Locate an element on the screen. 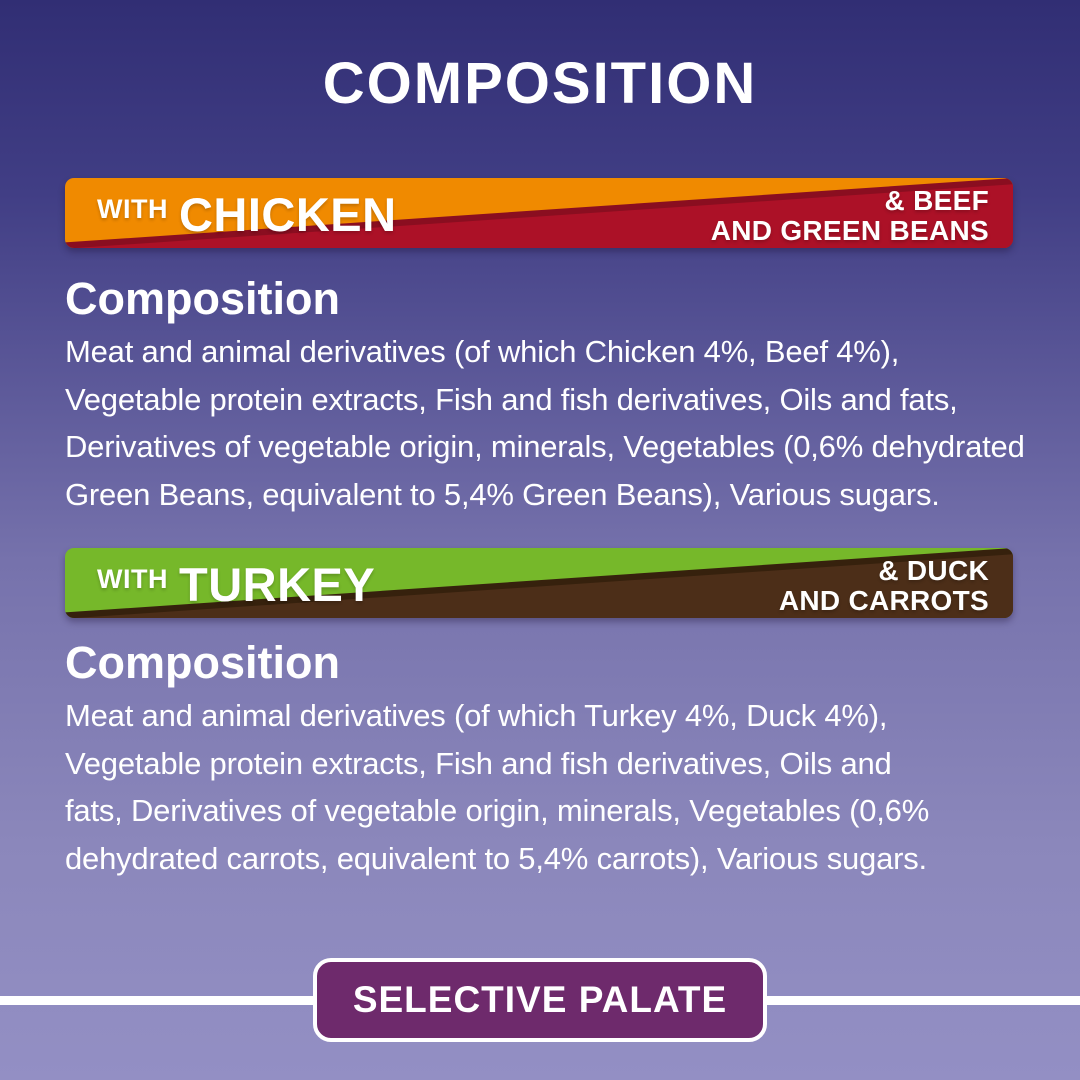 The image size is (1080, 1080). footer-divider-right is located at coordinates (923, 1000).